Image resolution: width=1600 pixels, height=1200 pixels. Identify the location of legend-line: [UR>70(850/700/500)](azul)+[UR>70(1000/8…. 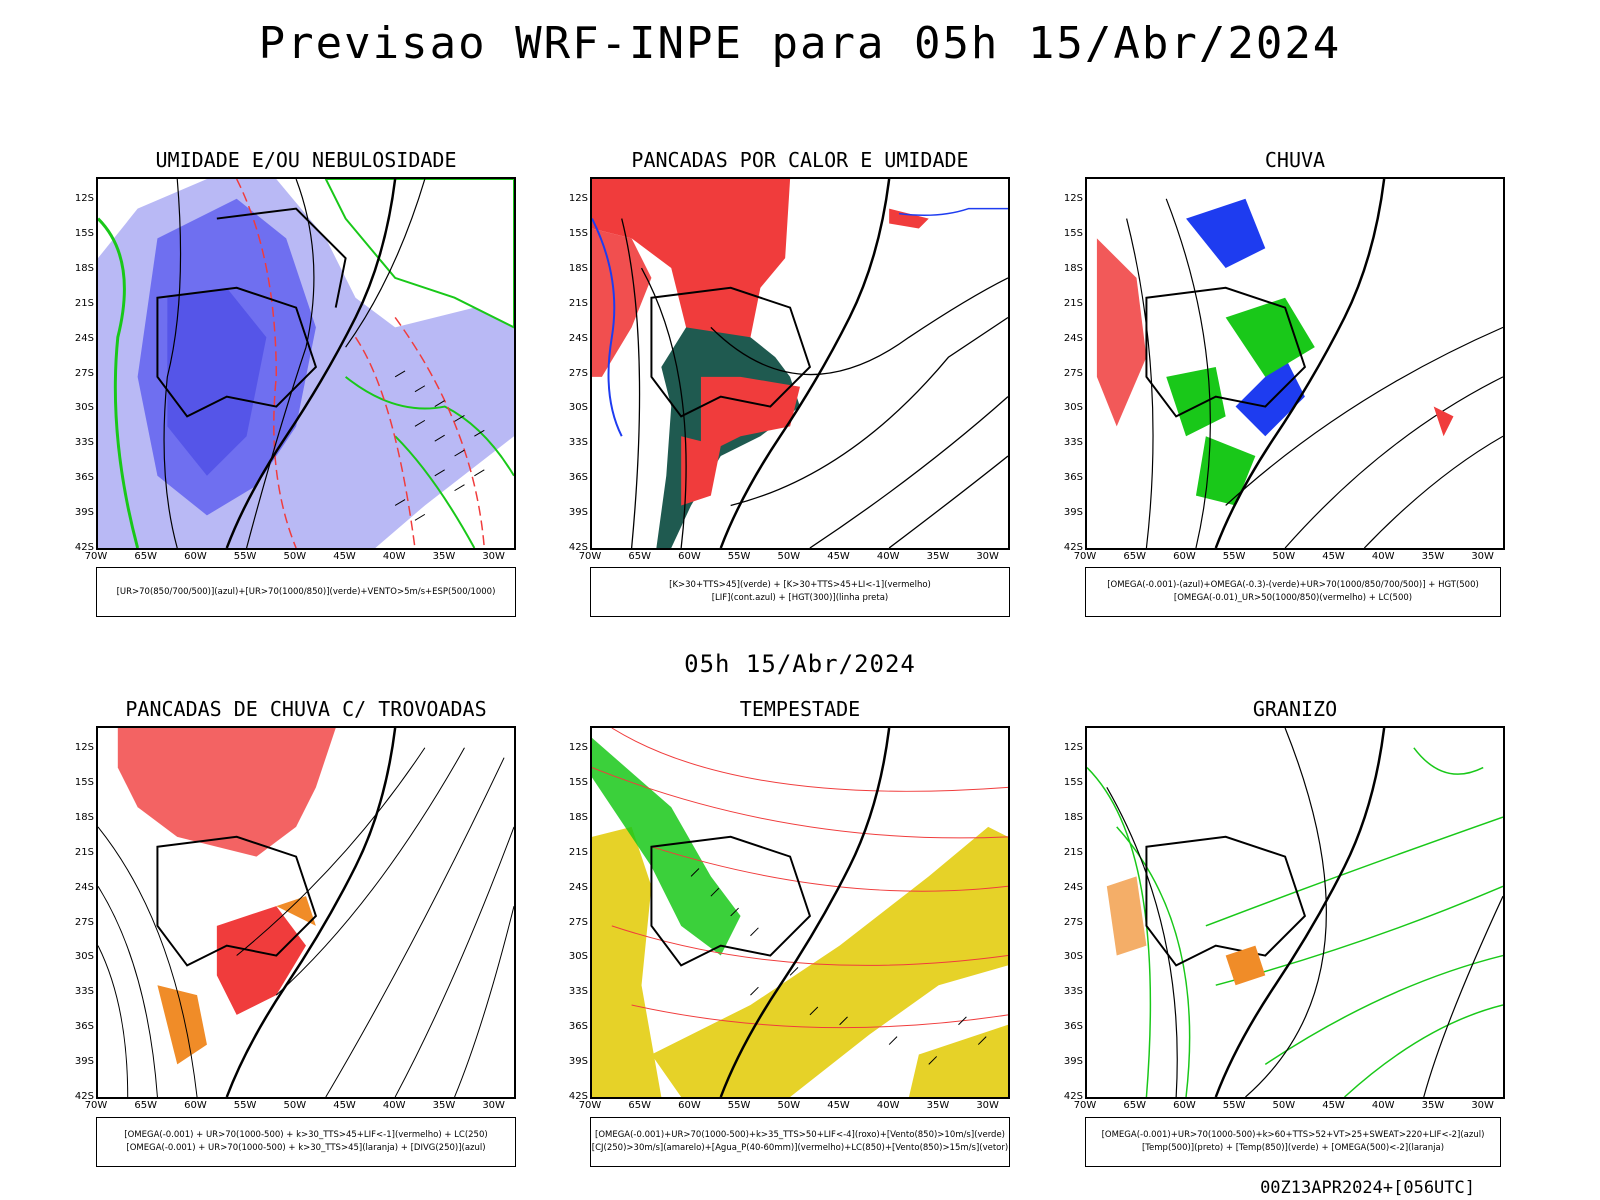
(306, 591).